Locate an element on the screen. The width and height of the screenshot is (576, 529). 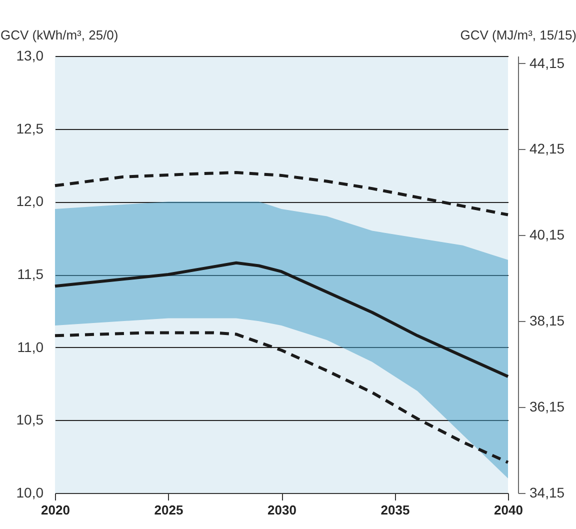
y-tick-label: 10,5 is located at coordinates (30, 420).